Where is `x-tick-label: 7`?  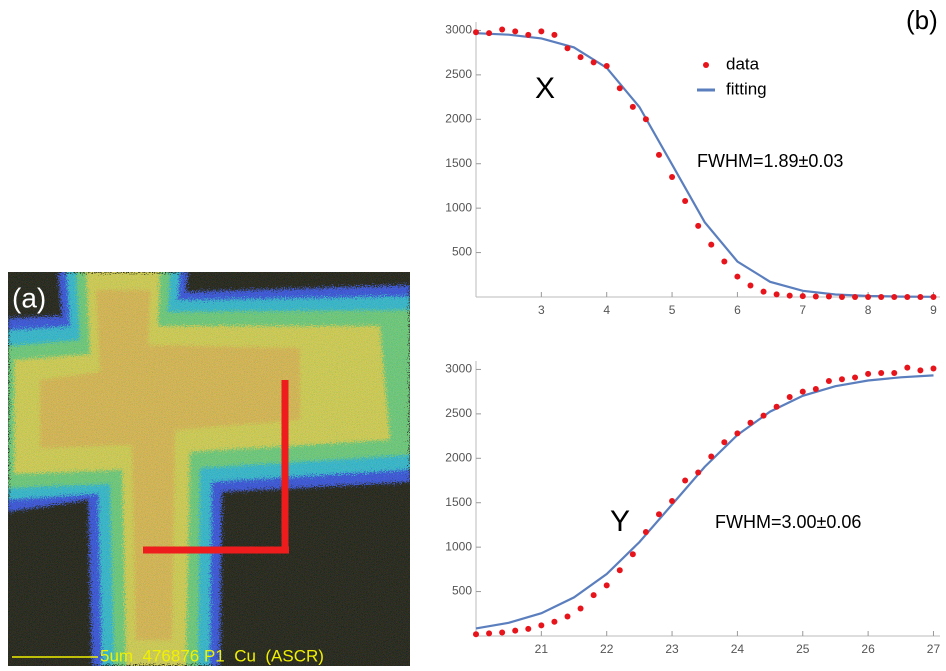 x-tick-label: 7 is located at coordinates (802, 310).